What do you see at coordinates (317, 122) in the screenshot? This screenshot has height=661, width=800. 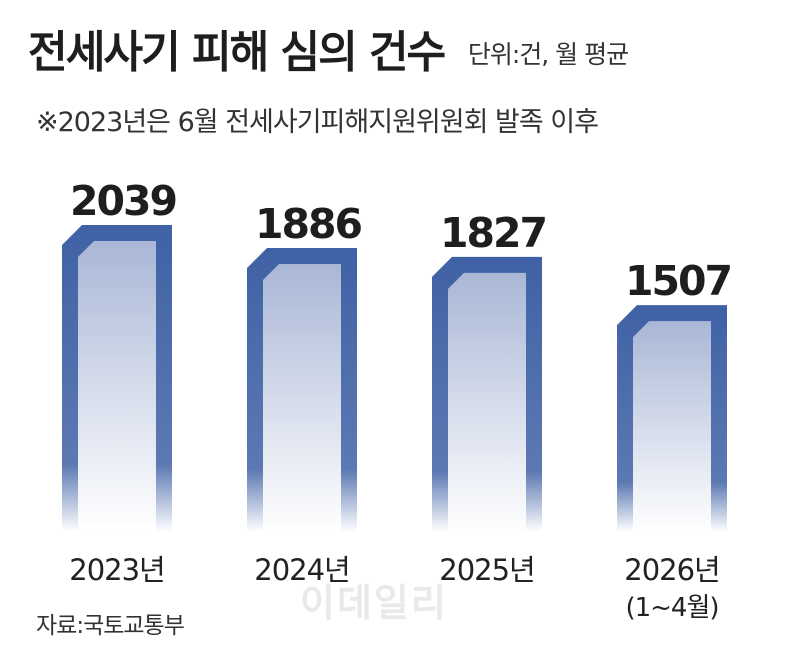 I see `chart-note: ※2023년은 6월 전세사기피해지원위원회 발족 이후` at bounding box center [317, 122].